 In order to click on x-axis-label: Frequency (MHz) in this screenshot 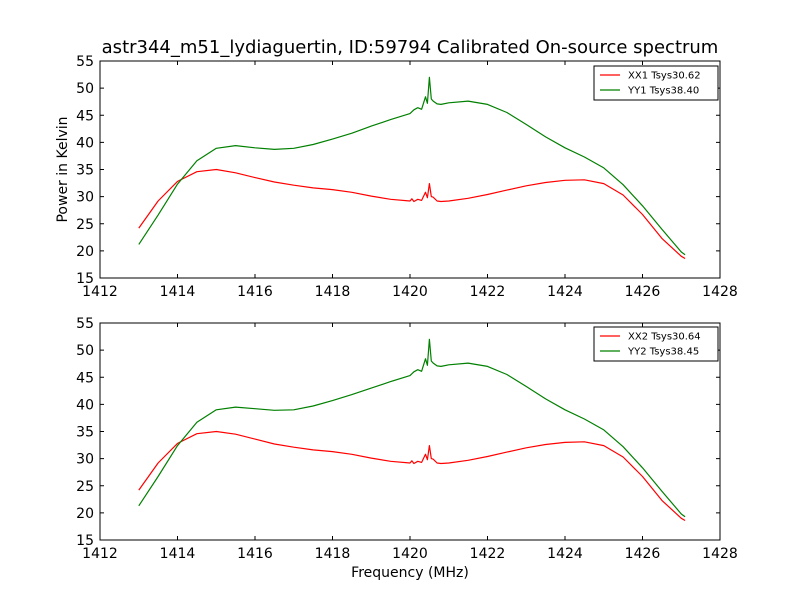, I will do `click(410, 573)`.